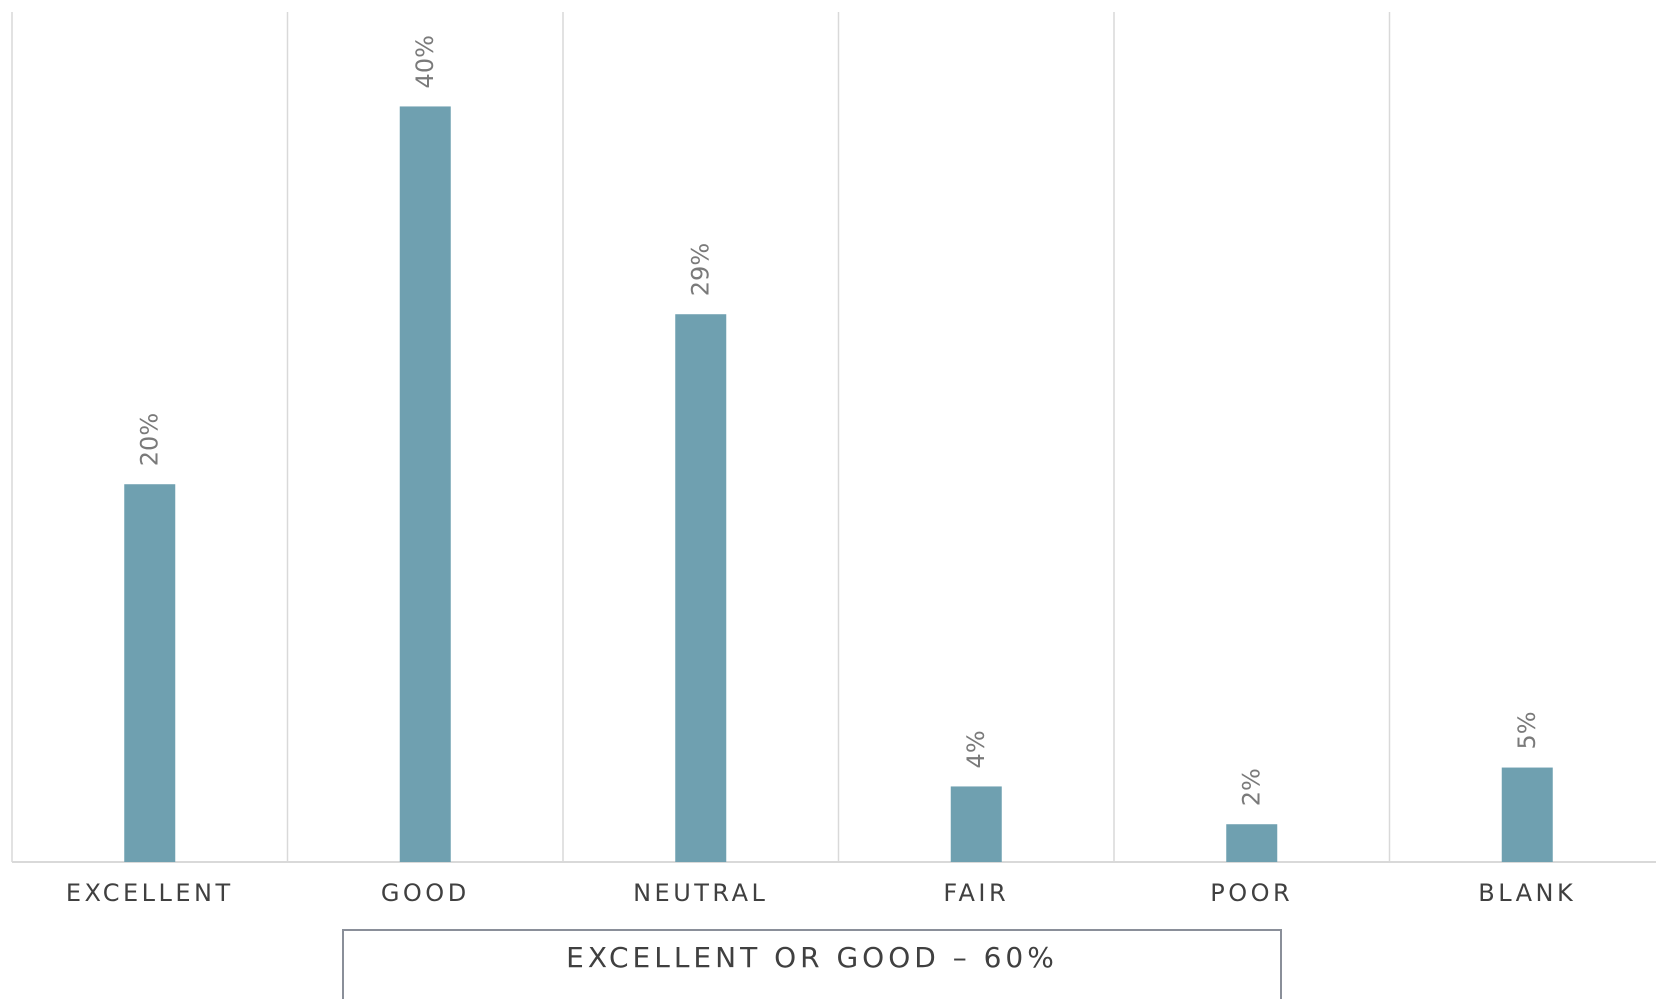 This screenshot has height=999, width=1656. I want to click on category-label: NEUTRAL, so click(700, 893).